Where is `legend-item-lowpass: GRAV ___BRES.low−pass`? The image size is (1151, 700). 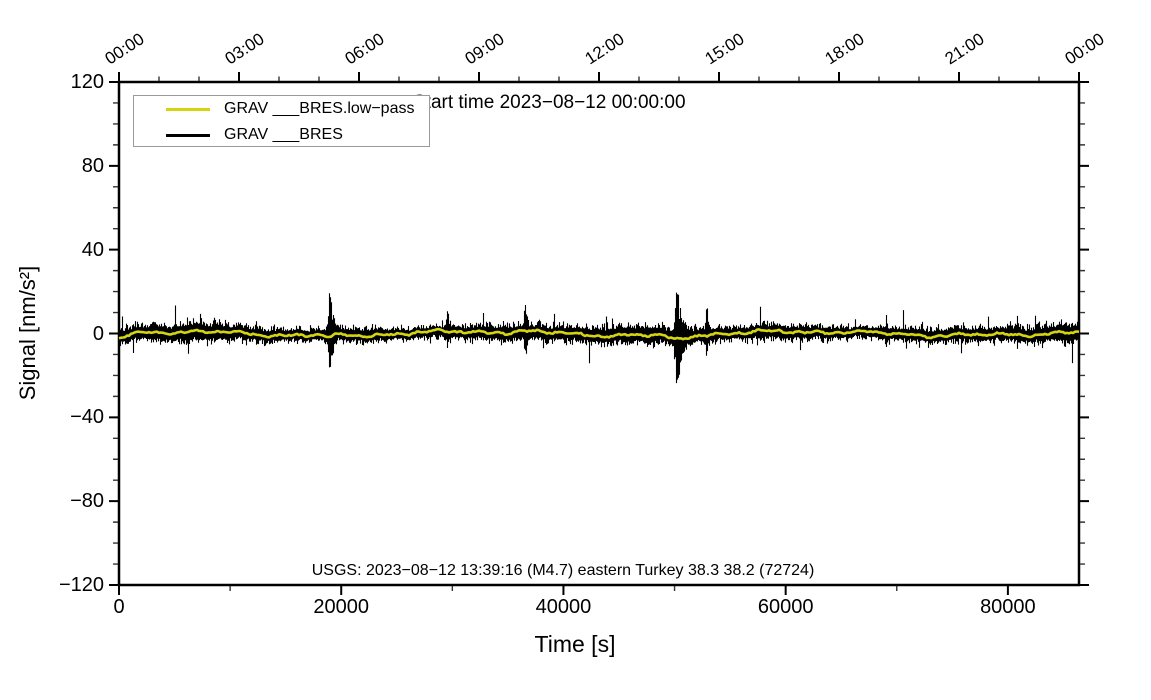 legend-item-lowpass: GRAV ___BRES.low−pass is located at coordinates (281, 109).